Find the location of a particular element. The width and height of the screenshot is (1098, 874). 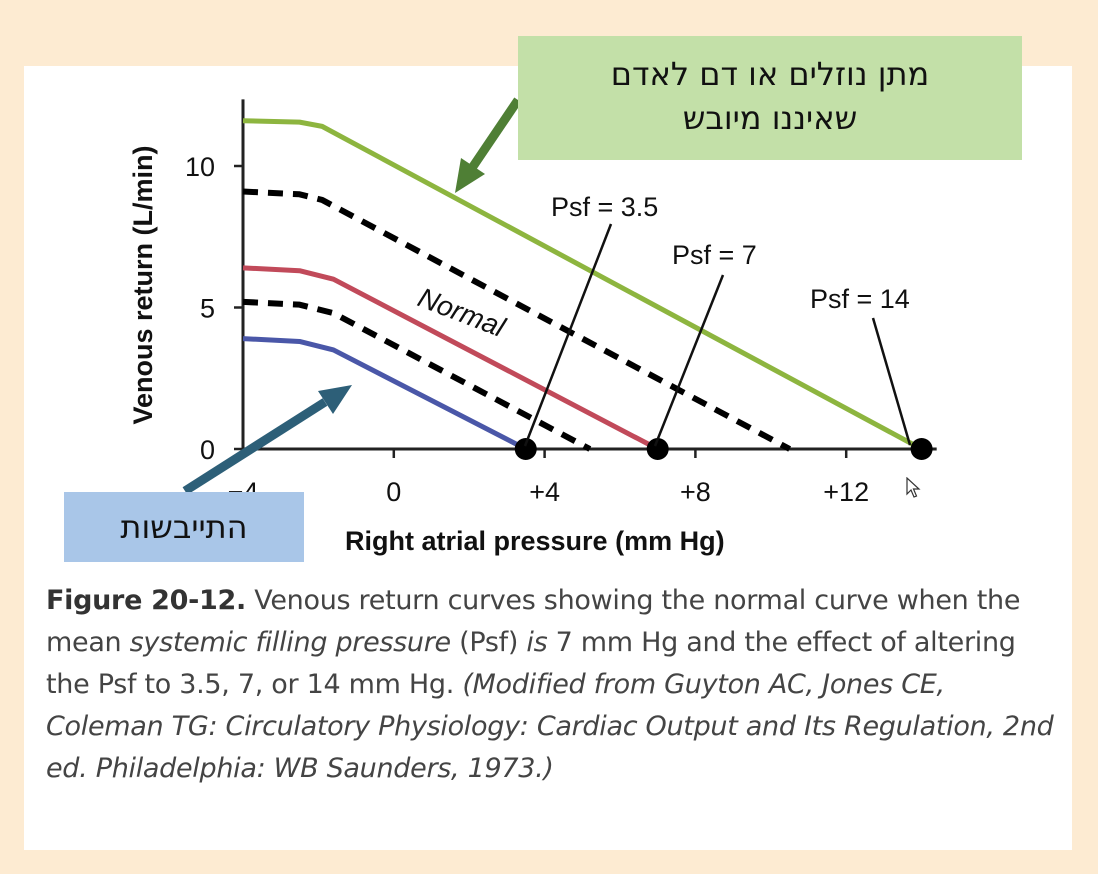

green-arrow is located at coordinates (488, 145).